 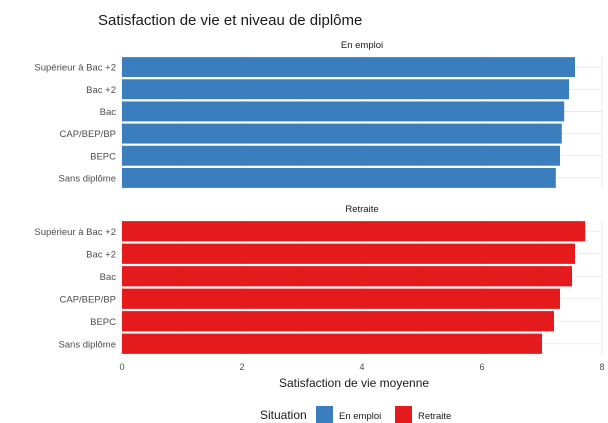 What do you see at coordinates (481, 367) in the screenshot?
I see `x-tick-label: 6` at bounding box center [481, 367].